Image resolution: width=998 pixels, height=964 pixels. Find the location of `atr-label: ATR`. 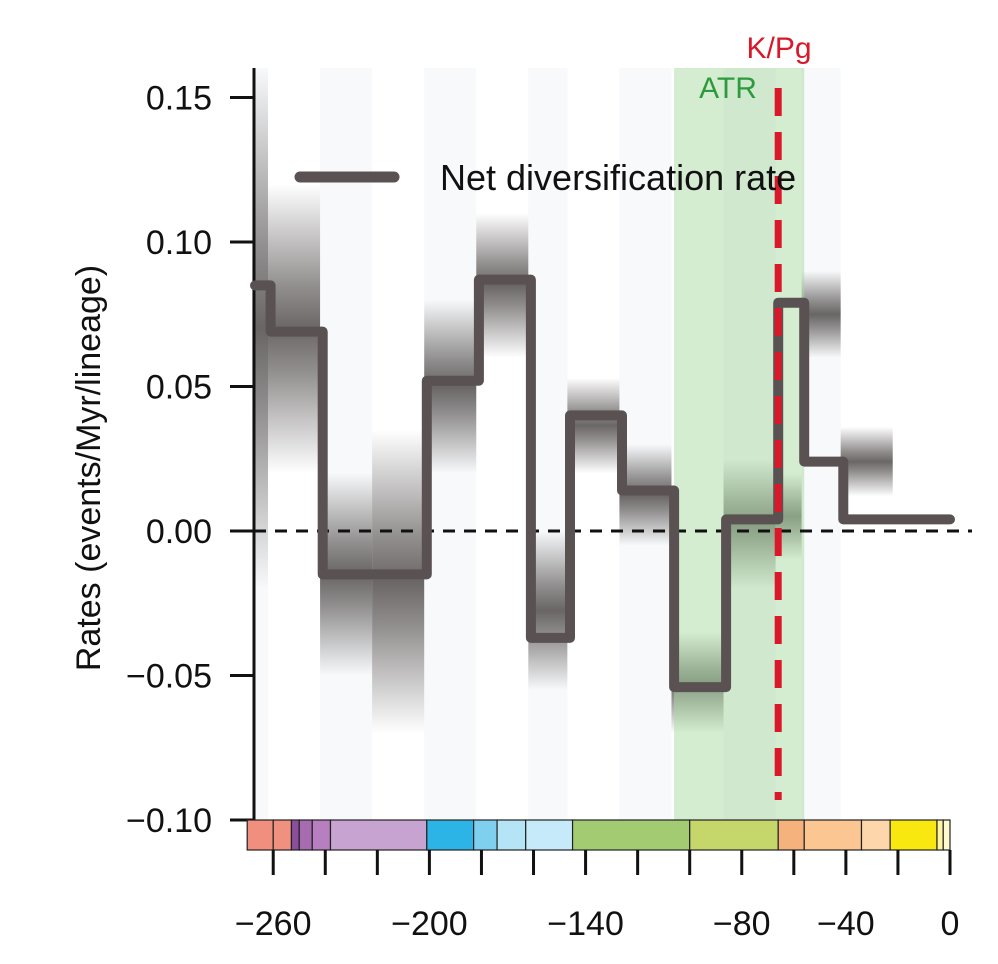

atr-label: ATR is located at coordinates (728, 88).